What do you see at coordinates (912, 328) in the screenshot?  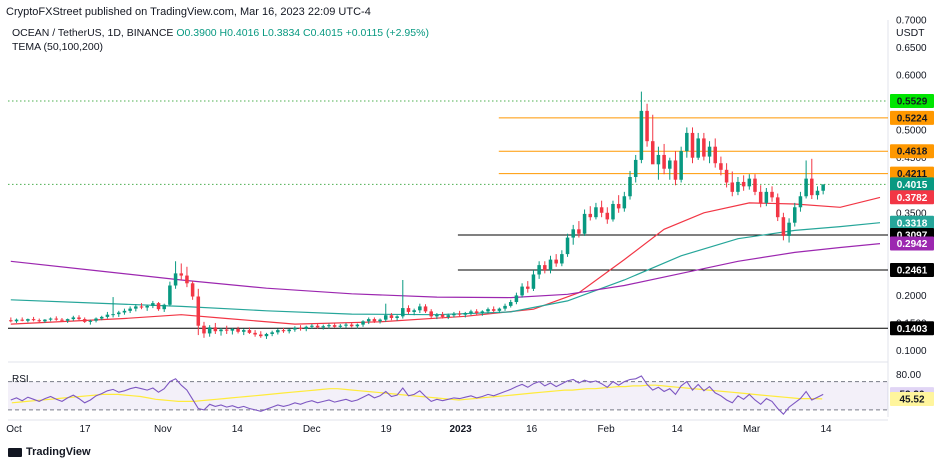 I see `price-label-bg` at bounding box center [912, 328].